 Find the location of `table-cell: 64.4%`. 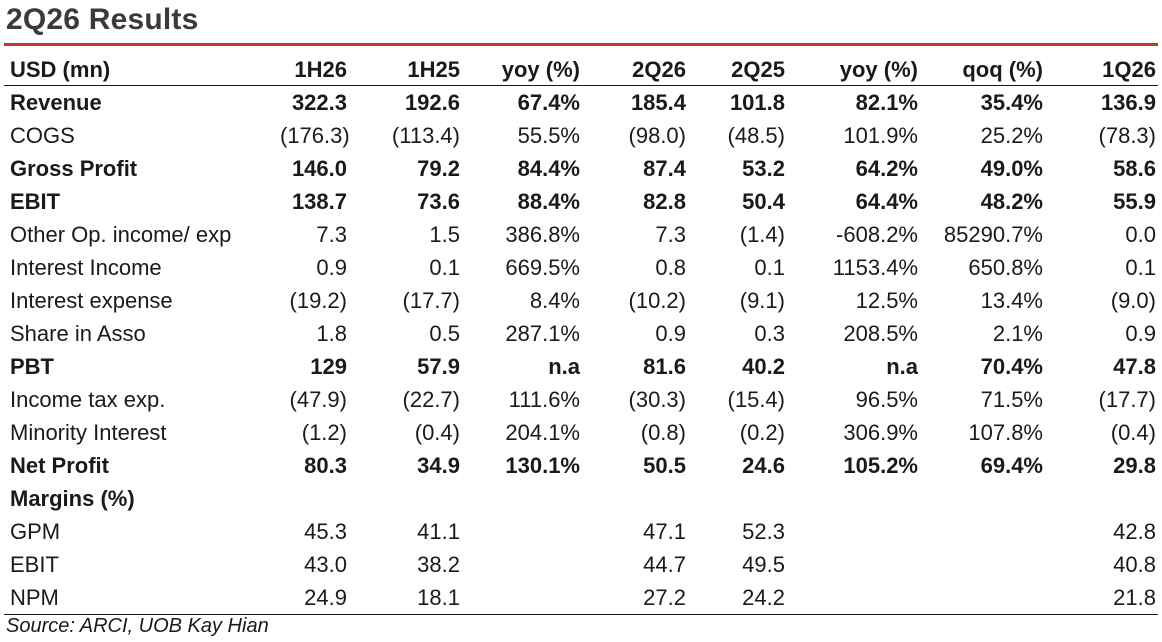

table-cell: 64.4% is located at coordinates (886, 201).